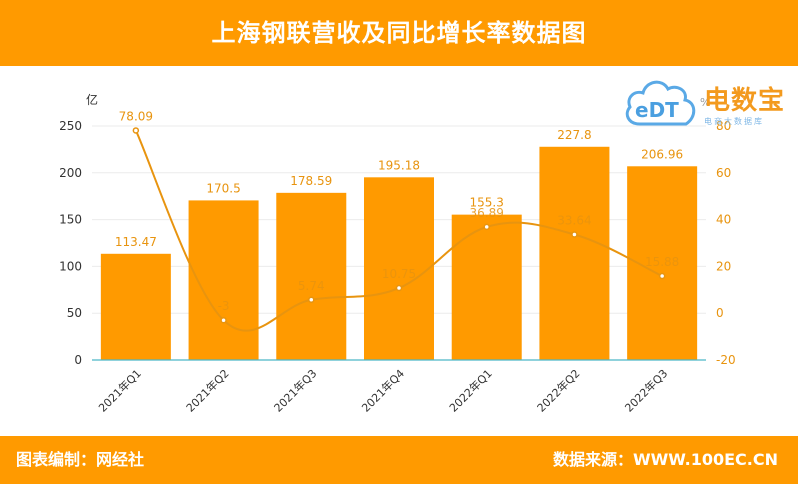  I want to click on y2-tick-label: 80, so click(723, 126).